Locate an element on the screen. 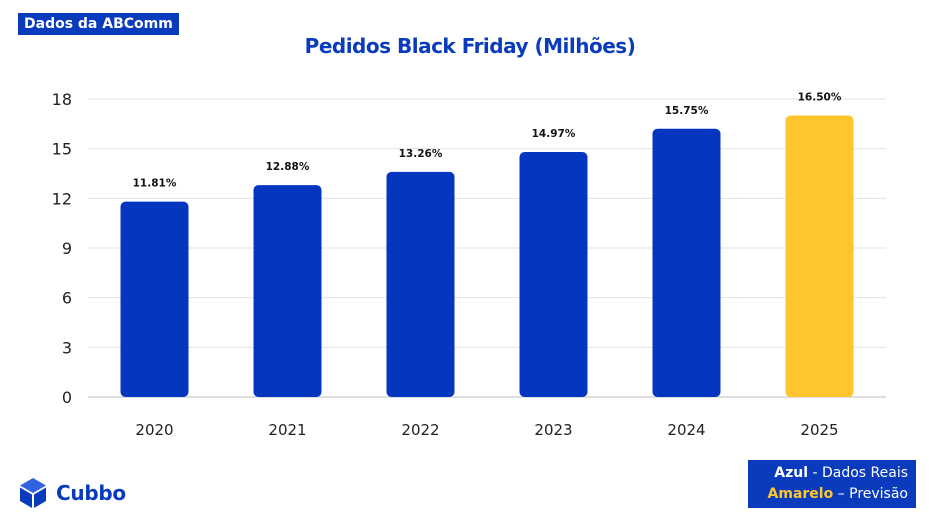 The height and width of the screenshot is (529, 940). legend-text-real: Dados Reais is located at coordinates (864, 473).